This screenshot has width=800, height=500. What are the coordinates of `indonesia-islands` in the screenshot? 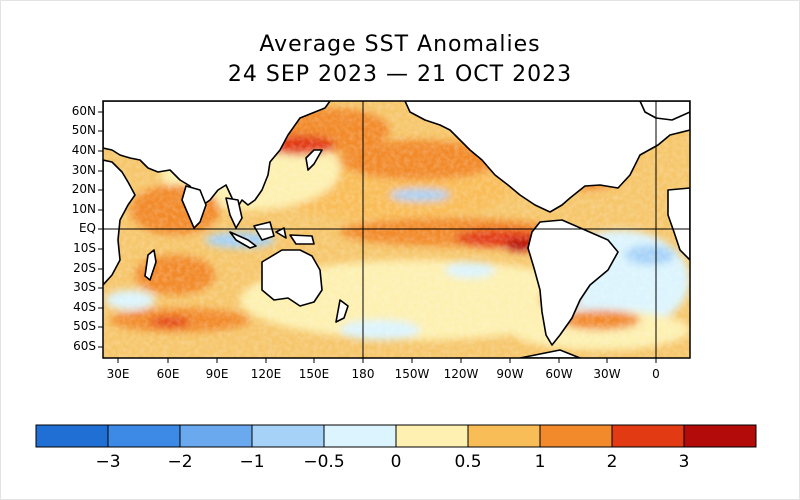 It's located at (272, 235).